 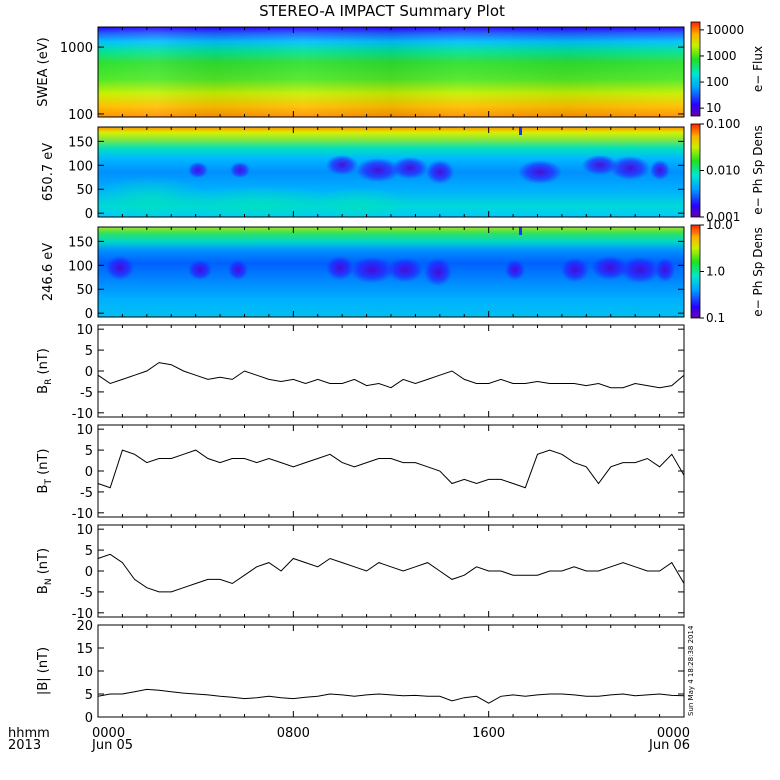 What do you see at coordinates (725, 30) in the screenshot?
I see `swea-colorbar-tick-label: 10000` at bounding box center [725, 30].